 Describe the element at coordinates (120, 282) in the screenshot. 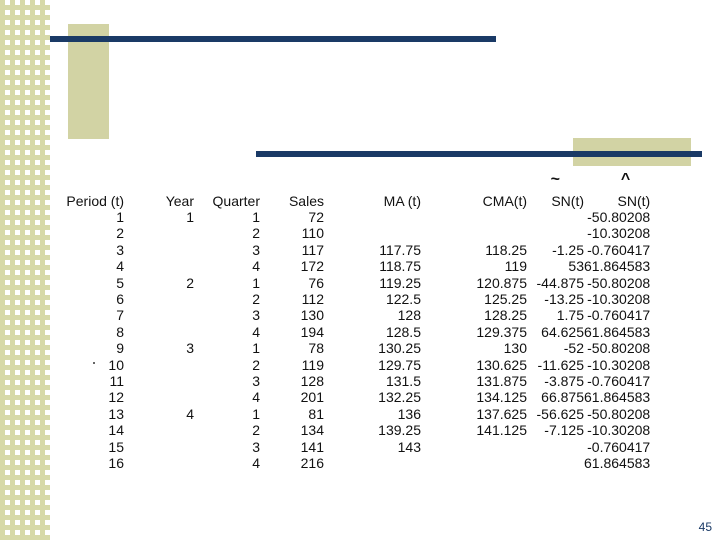

I see `cell-period: 5` at that location.